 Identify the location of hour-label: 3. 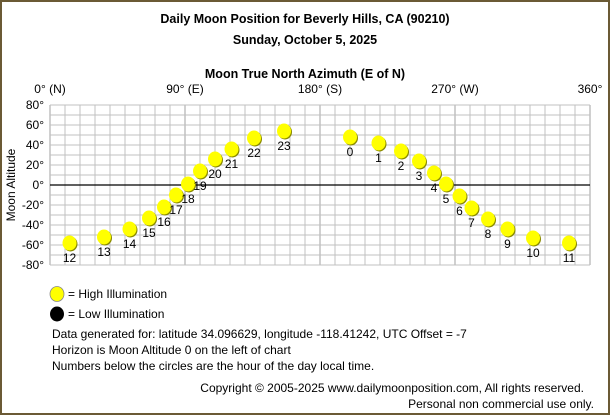
(419, 176).